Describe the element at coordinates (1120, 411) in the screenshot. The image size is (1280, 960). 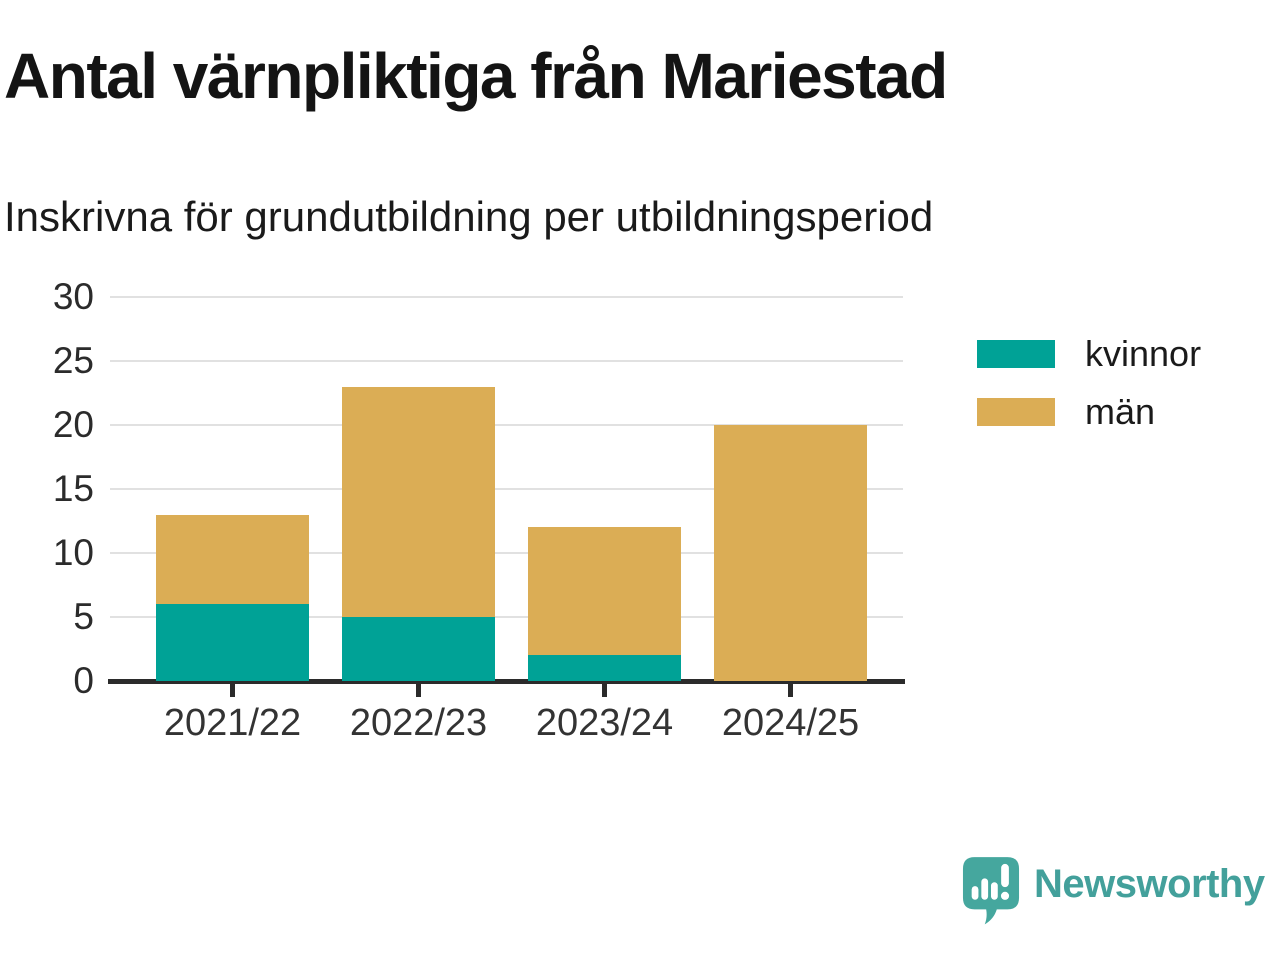
I see `legend-label-man: män` at that location.